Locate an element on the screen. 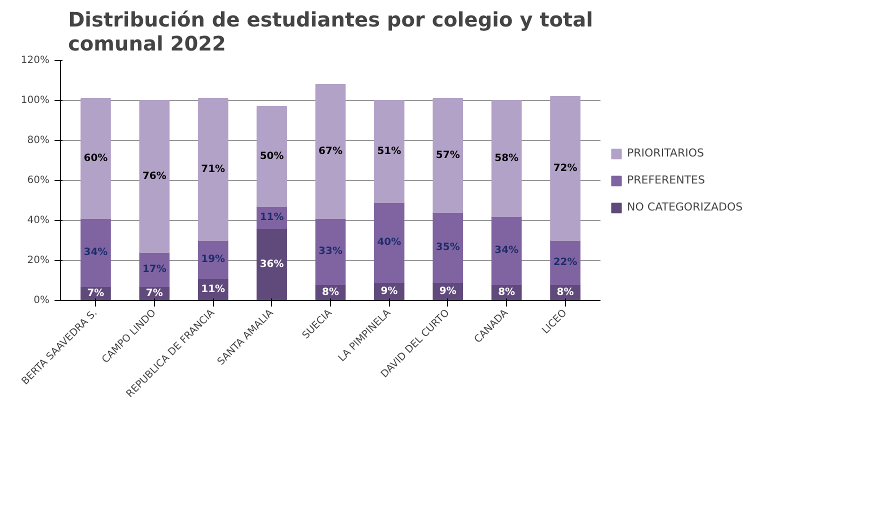  data-label: 76% is located at coordinates (154, 176).